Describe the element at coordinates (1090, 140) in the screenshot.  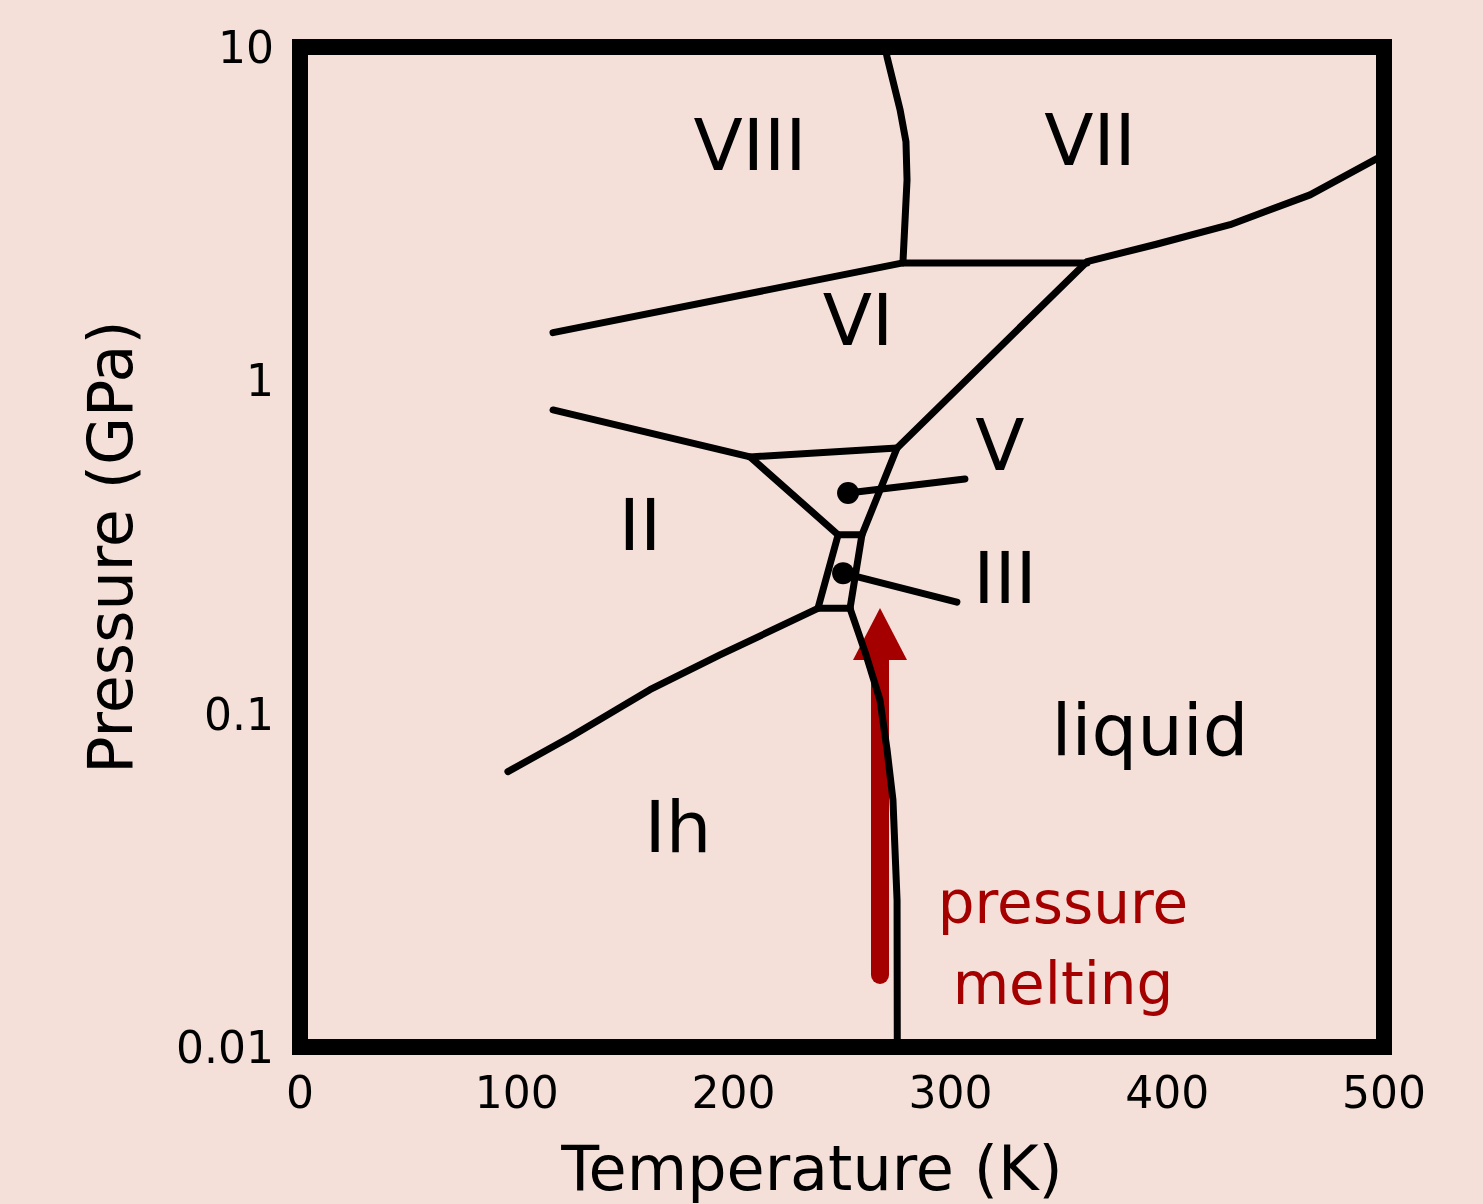
I see `annotation: VII` at that location.